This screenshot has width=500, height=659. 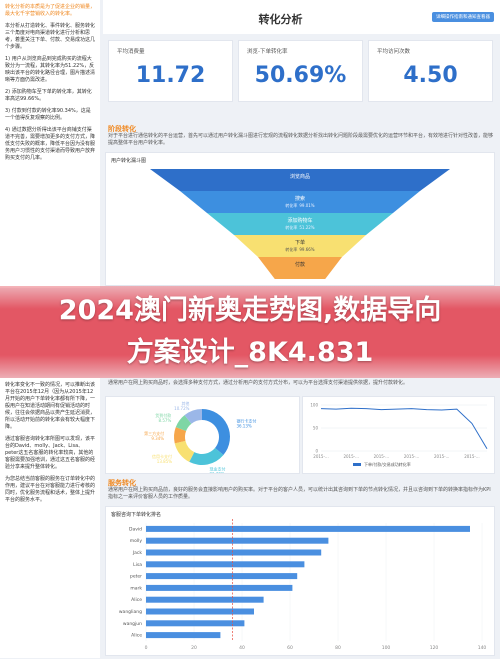 What do you see at coordinates (132, 624) in the screenshot?
I see `y-tick-label: wangjun` at bounding box center [132, 624].